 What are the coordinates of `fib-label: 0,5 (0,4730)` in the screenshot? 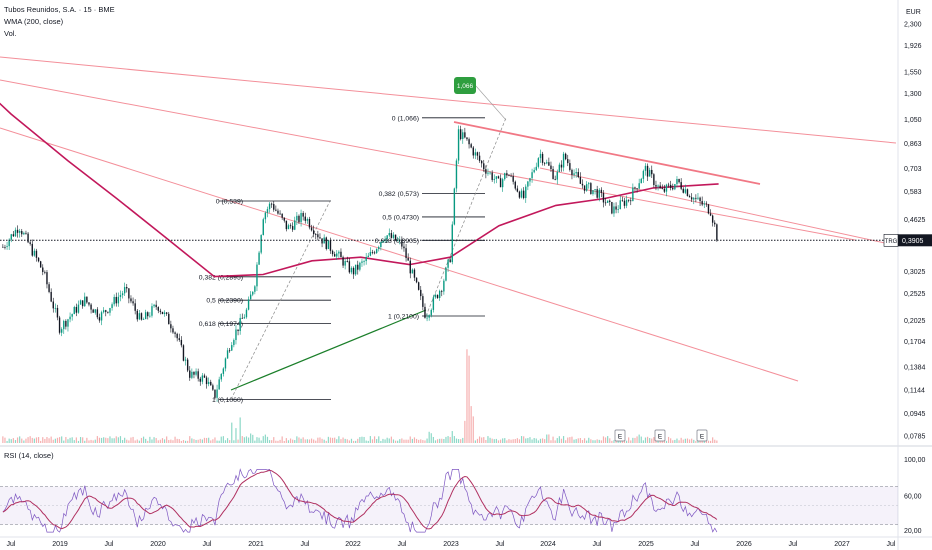 It's located at (400, 217).